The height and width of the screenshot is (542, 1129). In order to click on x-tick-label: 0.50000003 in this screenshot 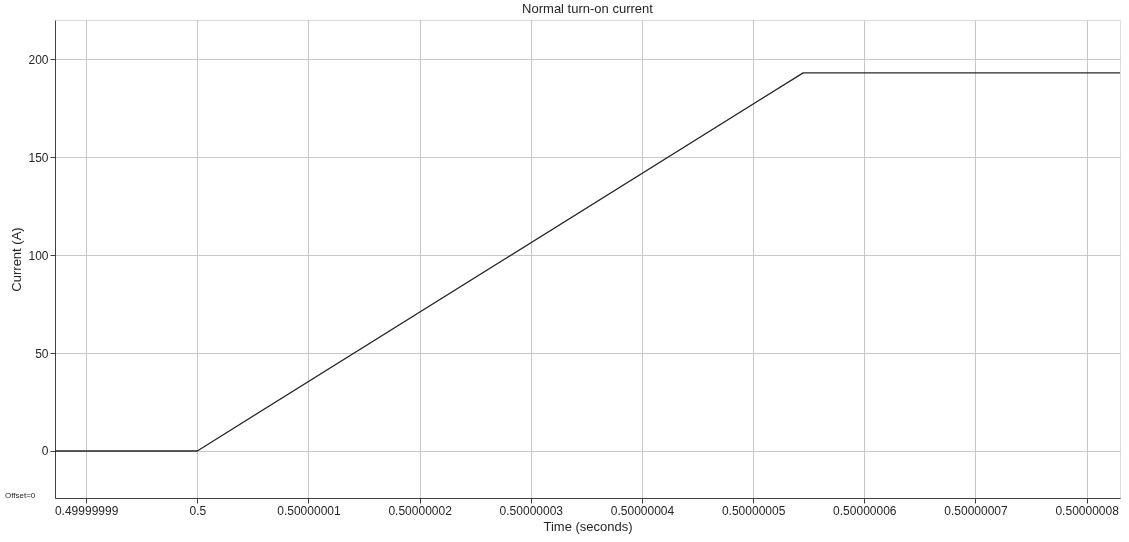, I will do `click(531, 510)`.